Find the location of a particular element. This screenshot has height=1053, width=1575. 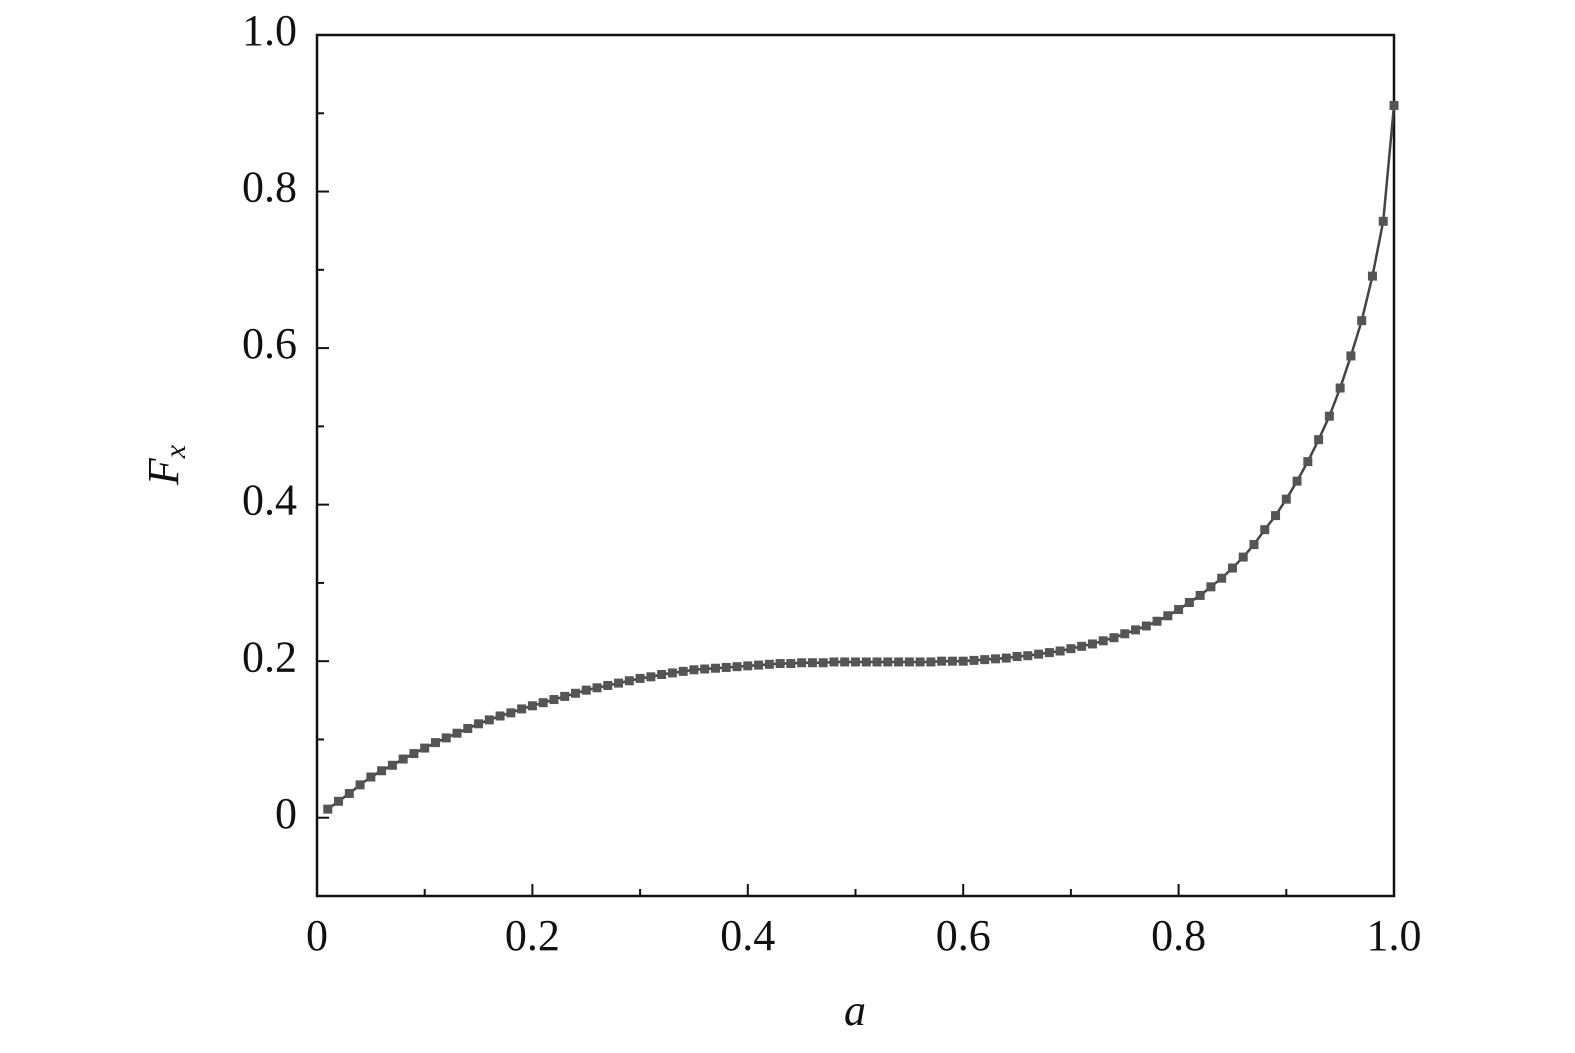

y-tick-label: 0.6 is located at coordinates (269, 343).